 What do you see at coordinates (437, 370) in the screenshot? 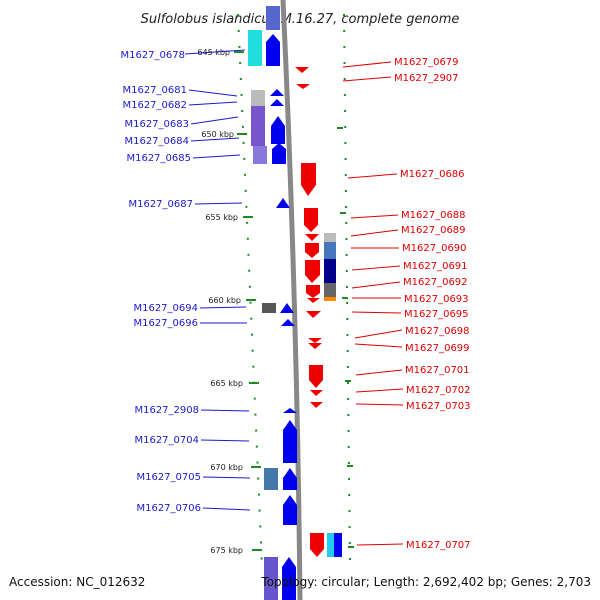
I see `gene-label: M1627_0701` at bounding box center [437, 370].